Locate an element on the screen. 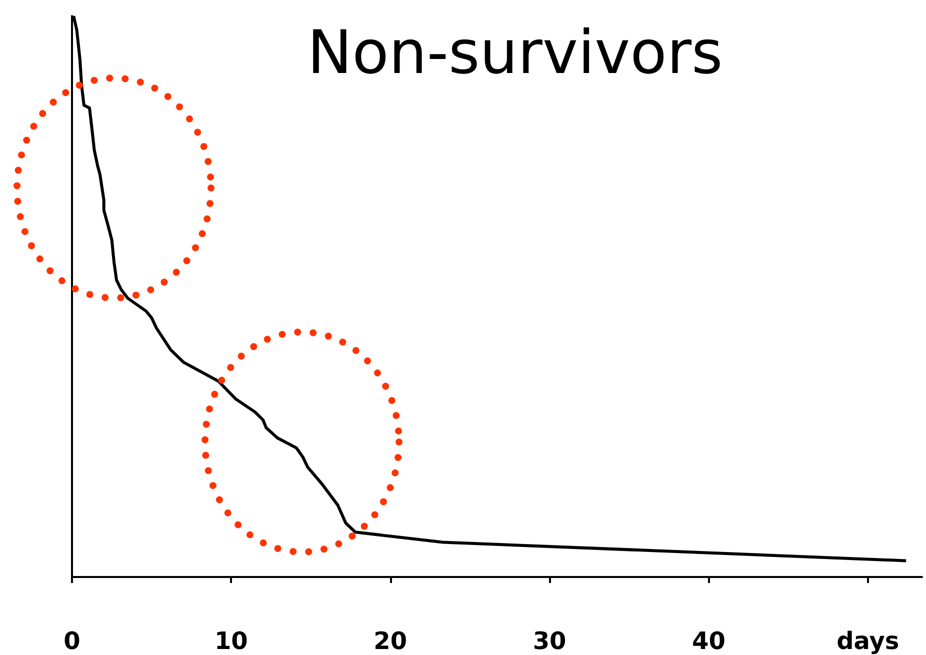 The image size is (926, 655). x-tick-label: 40 is located at coordinates (709, 641).